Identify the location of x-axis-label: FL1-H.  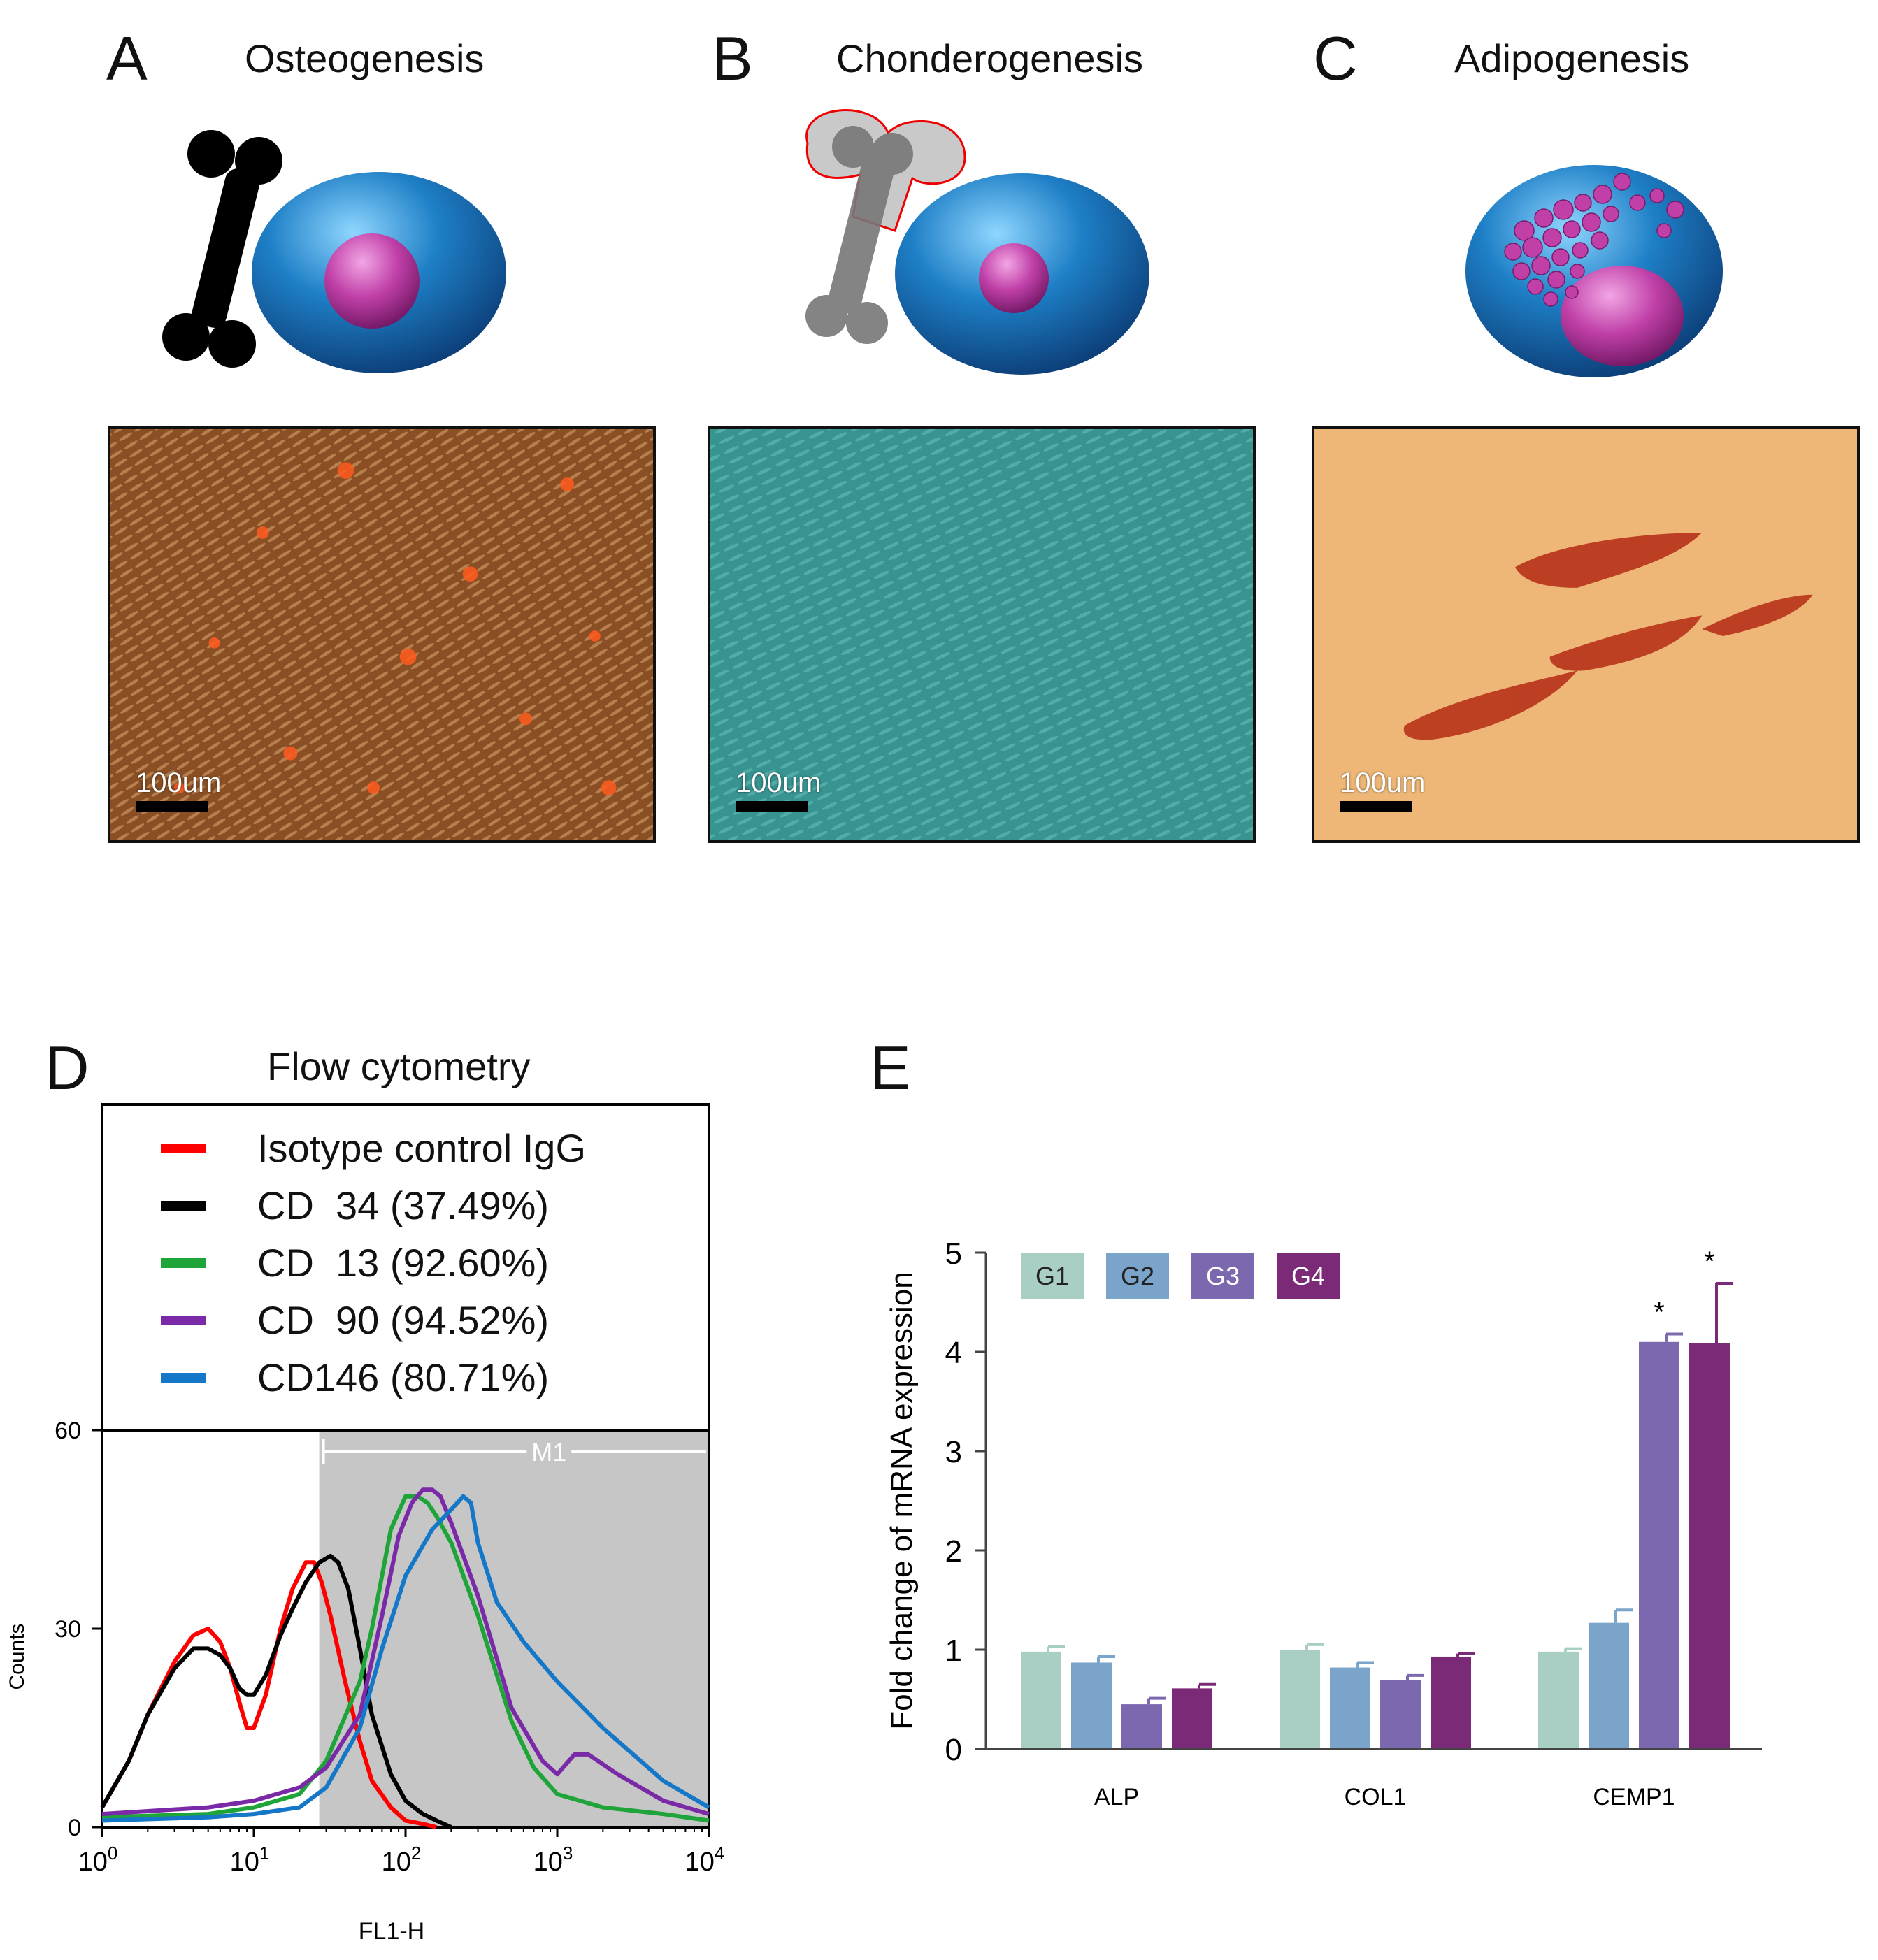
(391, 1931).